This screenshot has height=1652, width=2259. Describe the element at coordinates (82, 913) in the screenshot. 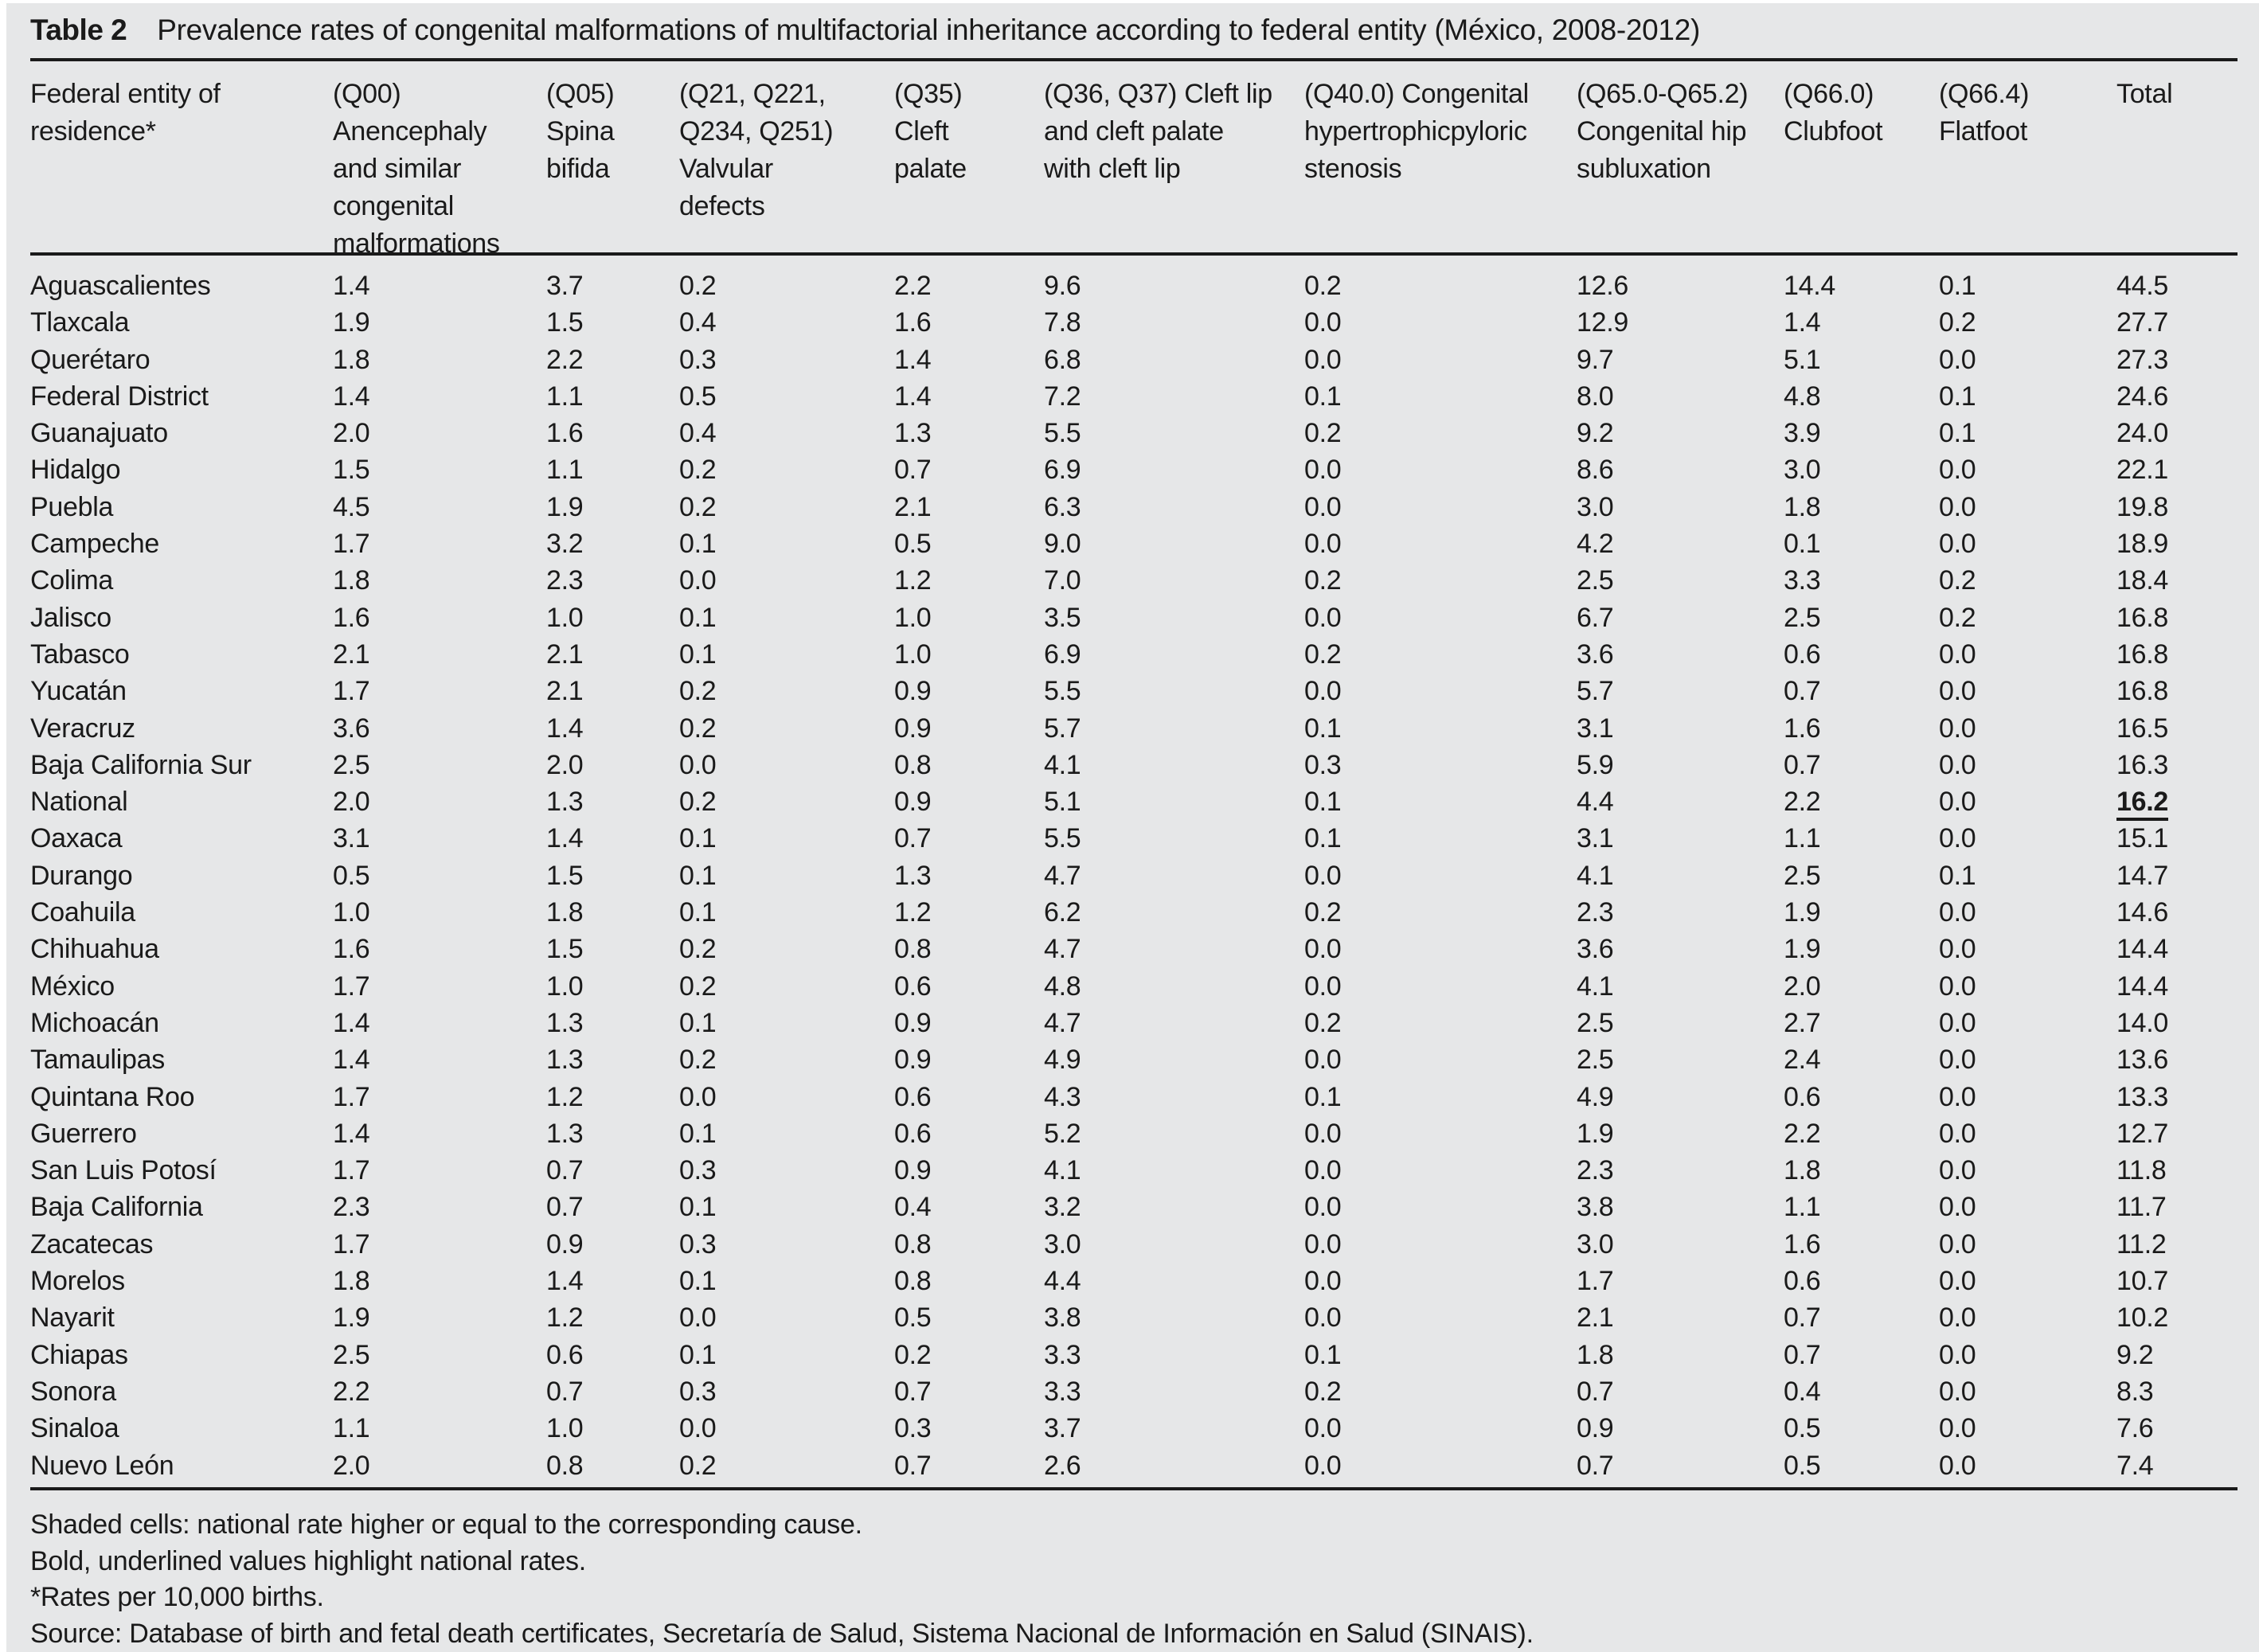

I see `entity-cell: Coahuila` at that location.